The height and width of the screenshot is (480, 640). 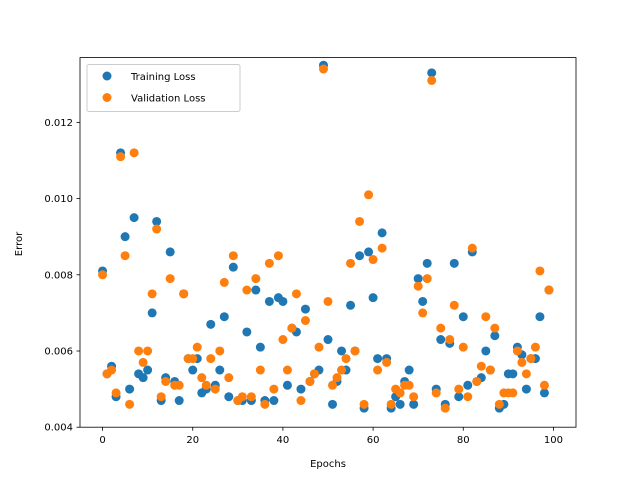 What do you see at coordinates (328, 464) in the screenshot?
I see `x-axis-label: Epochs` at bounding box center [328, 464].